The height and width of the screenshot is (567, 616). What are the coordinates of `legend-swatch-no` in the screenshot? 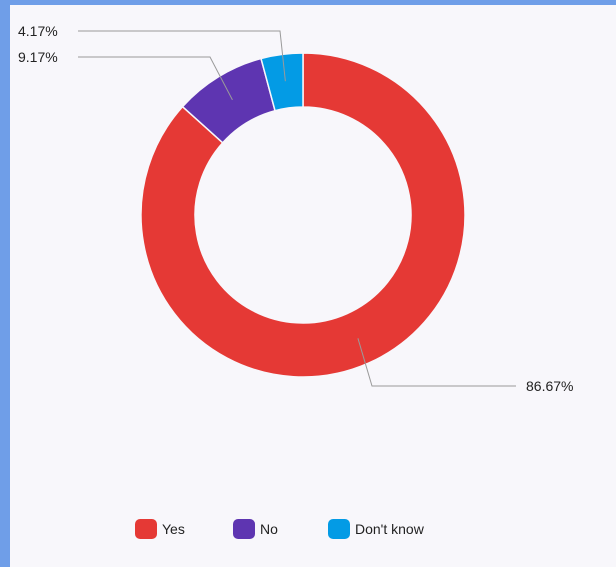 It's located at (244, 529).